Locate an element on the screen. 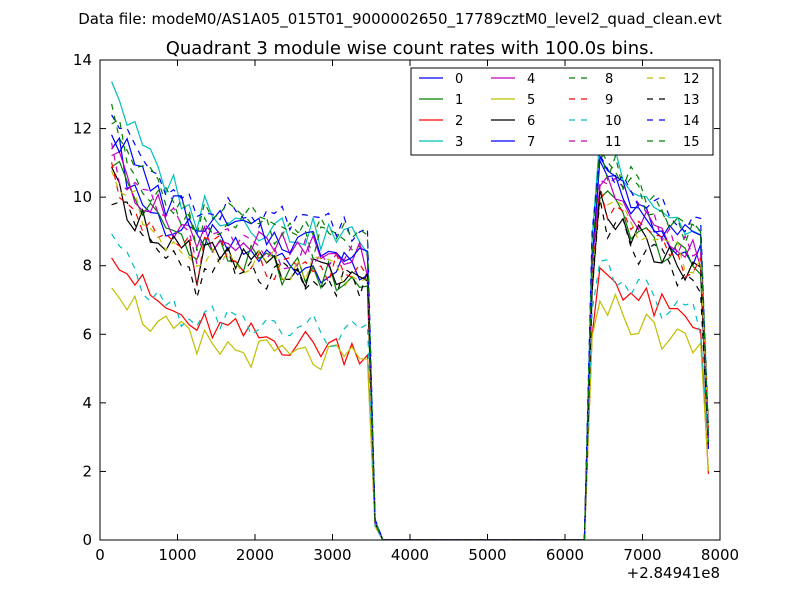  legend-label-10: 10 is located at coordinates (613, 121).